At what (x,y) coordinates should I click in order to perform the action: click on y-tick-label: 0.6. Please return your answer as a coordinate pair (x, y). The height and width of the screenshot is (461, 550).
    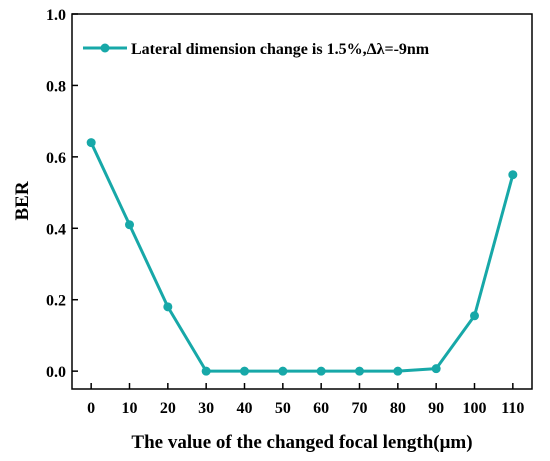
    Looking at the image, I should click on (56, 158).